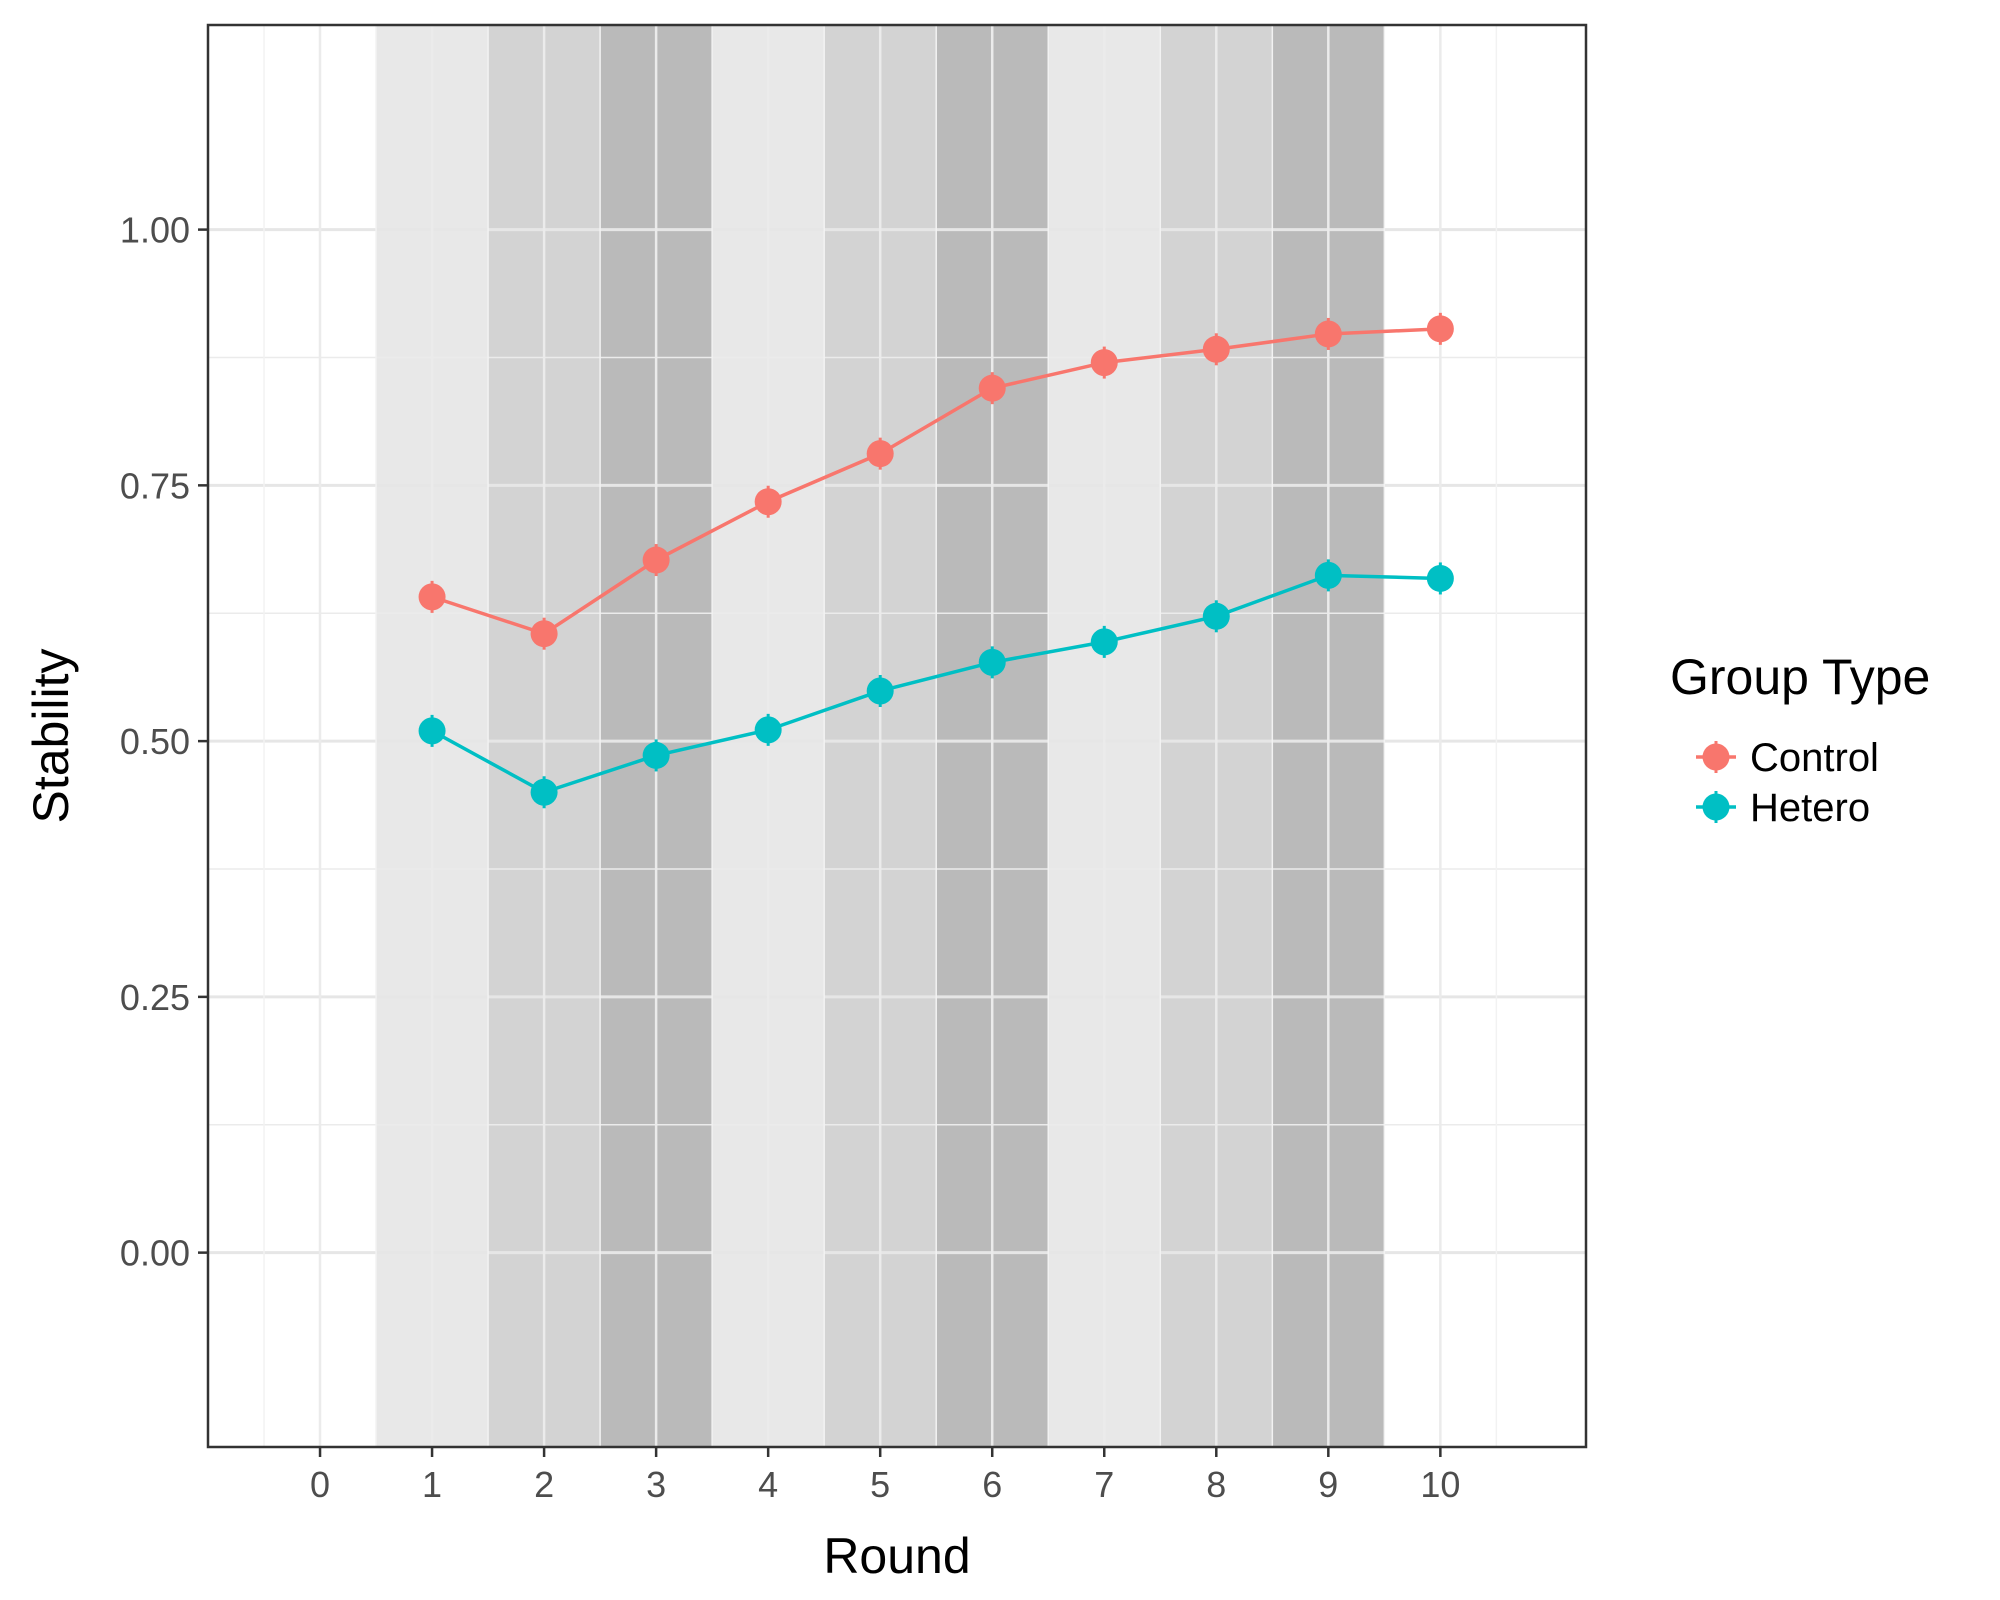 This screenshot has width=2000, height=1600. I want to click on y-tick-label: 0.00, so click(155, 1253).